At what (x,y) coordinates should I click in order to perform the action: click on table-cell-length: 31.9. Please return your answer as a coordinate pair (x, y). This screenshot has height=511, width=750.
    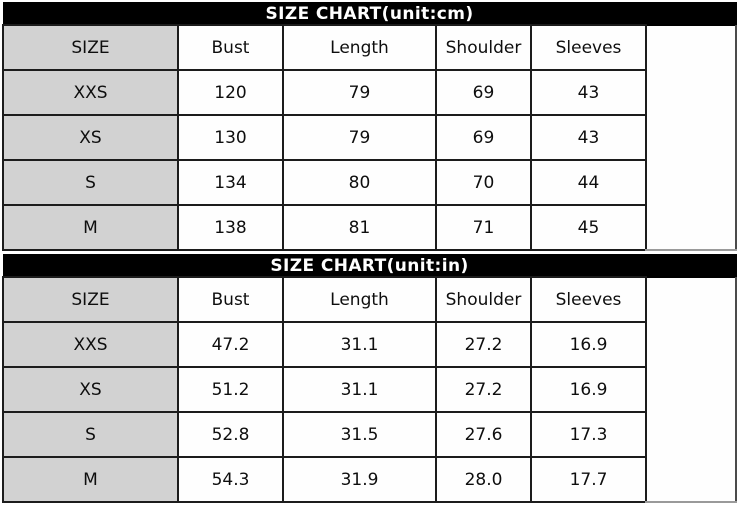
    Looking at the image, I should click on (359, 479).